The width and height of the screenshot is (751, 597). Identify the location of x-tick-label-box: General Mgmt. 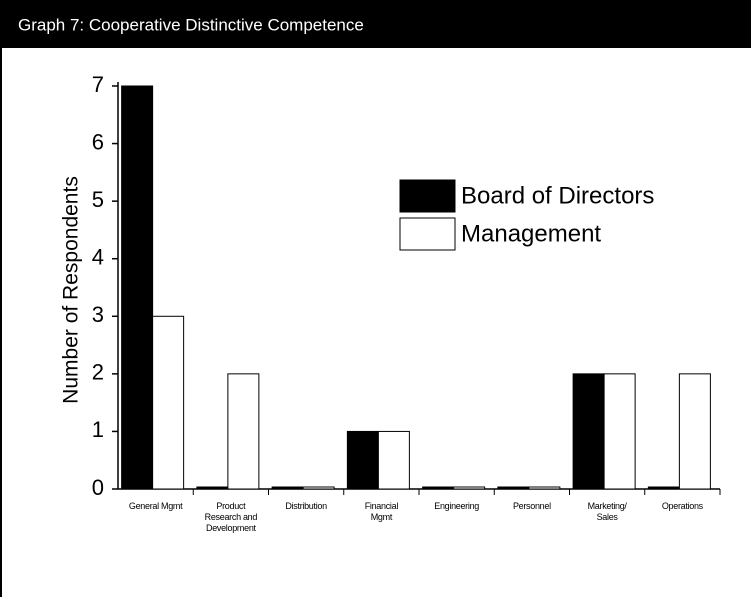
(155, 506).